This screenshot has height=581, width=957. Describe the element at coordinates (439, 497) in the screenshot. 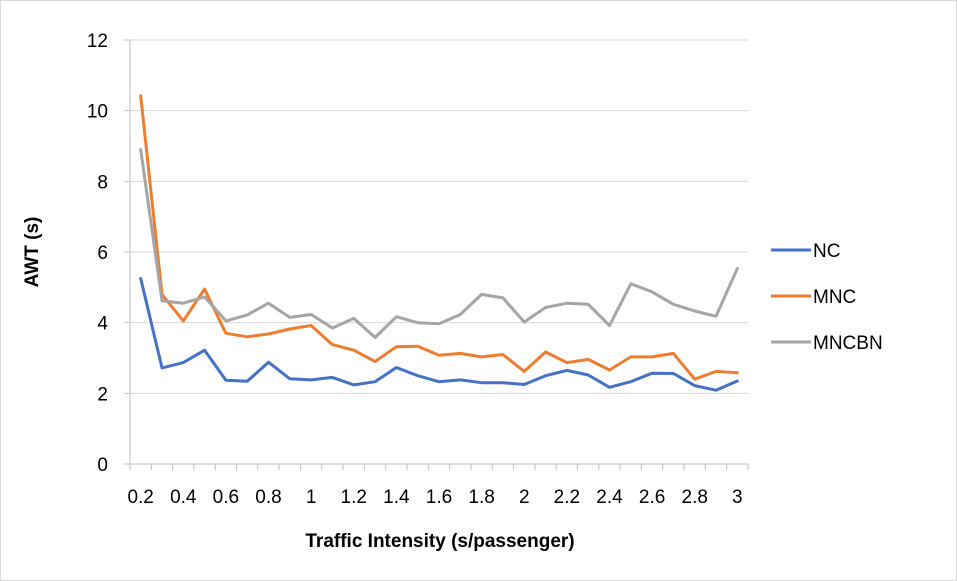

I see `x-tick-label-7: 1.6` at that location.